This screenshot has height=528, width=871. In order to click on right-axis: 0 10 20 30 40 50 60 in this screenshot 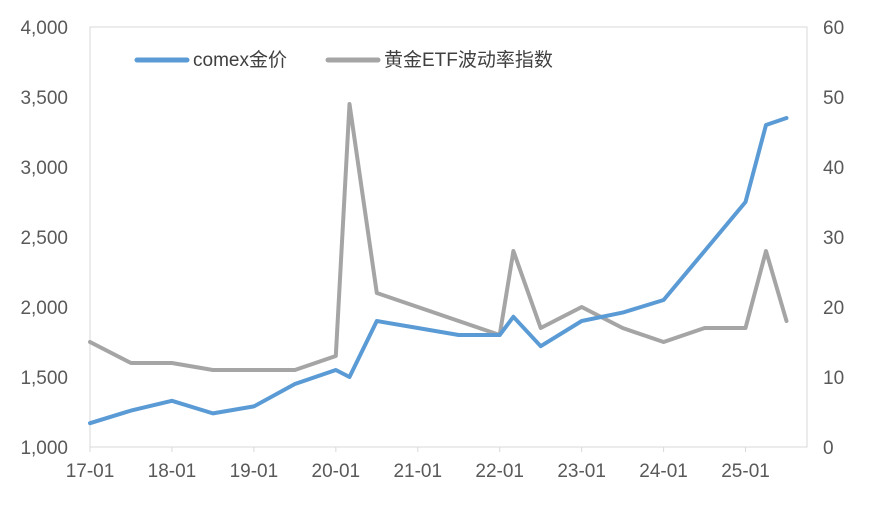, I will do `click(833, 238)`.